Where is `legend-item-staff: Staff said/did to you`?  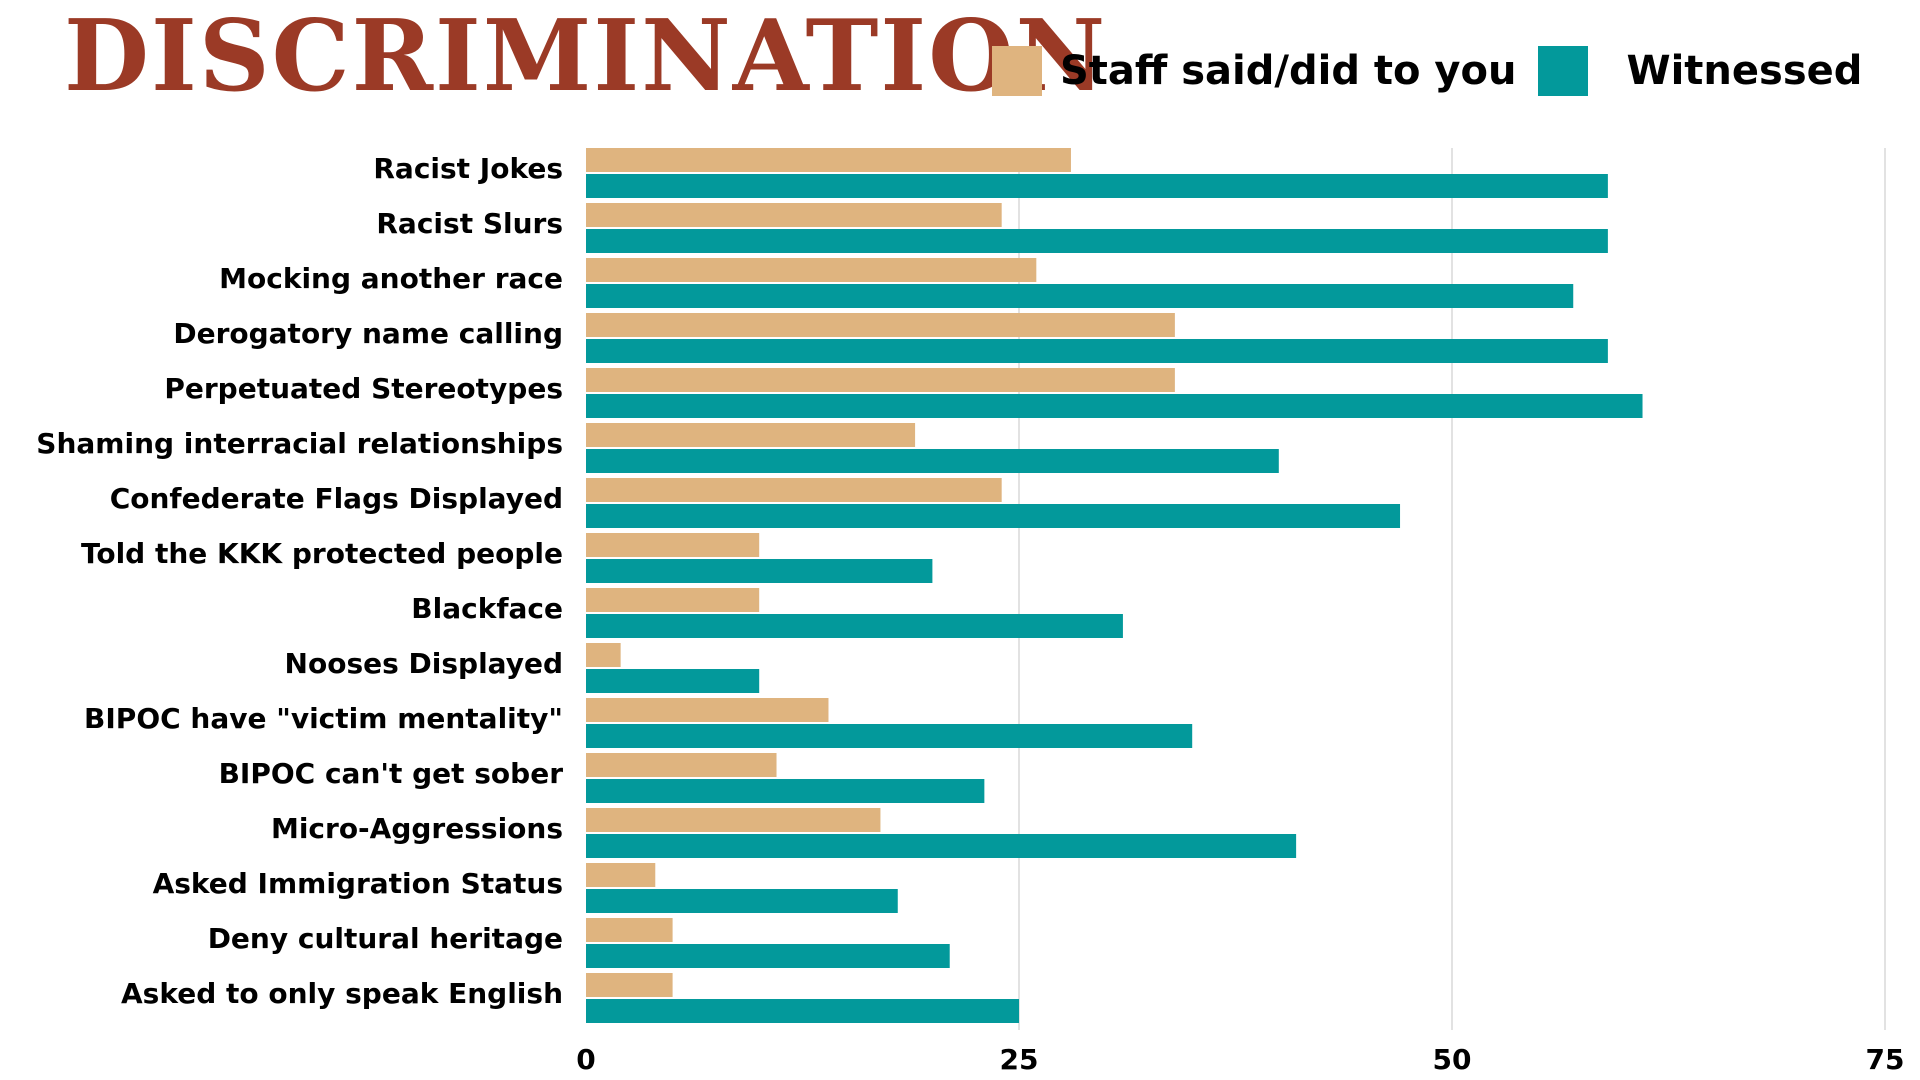 legend-item-staff: Staff said/did to you is located at coordinates (1254, 71).